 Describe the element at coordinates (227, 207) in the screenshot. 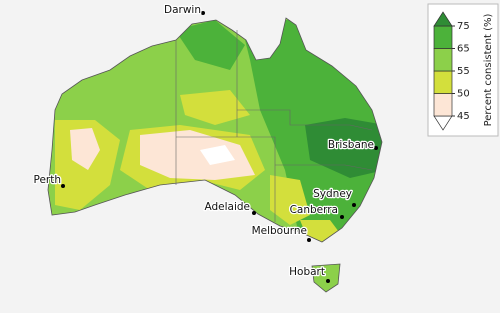

I see `city-label: Adelaide` at that location.